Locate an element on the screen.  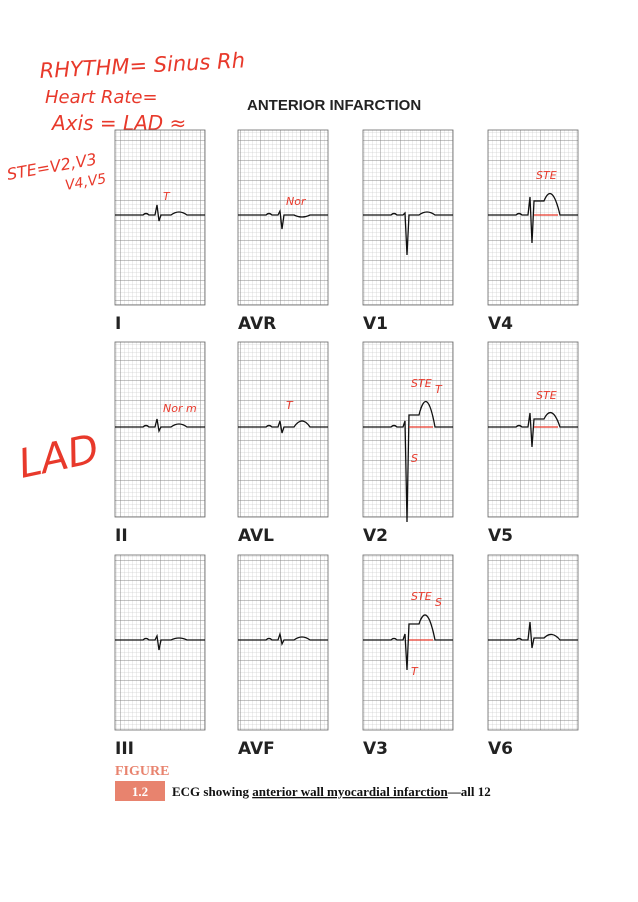
figure-number-box is located at coordinates (140, 791).